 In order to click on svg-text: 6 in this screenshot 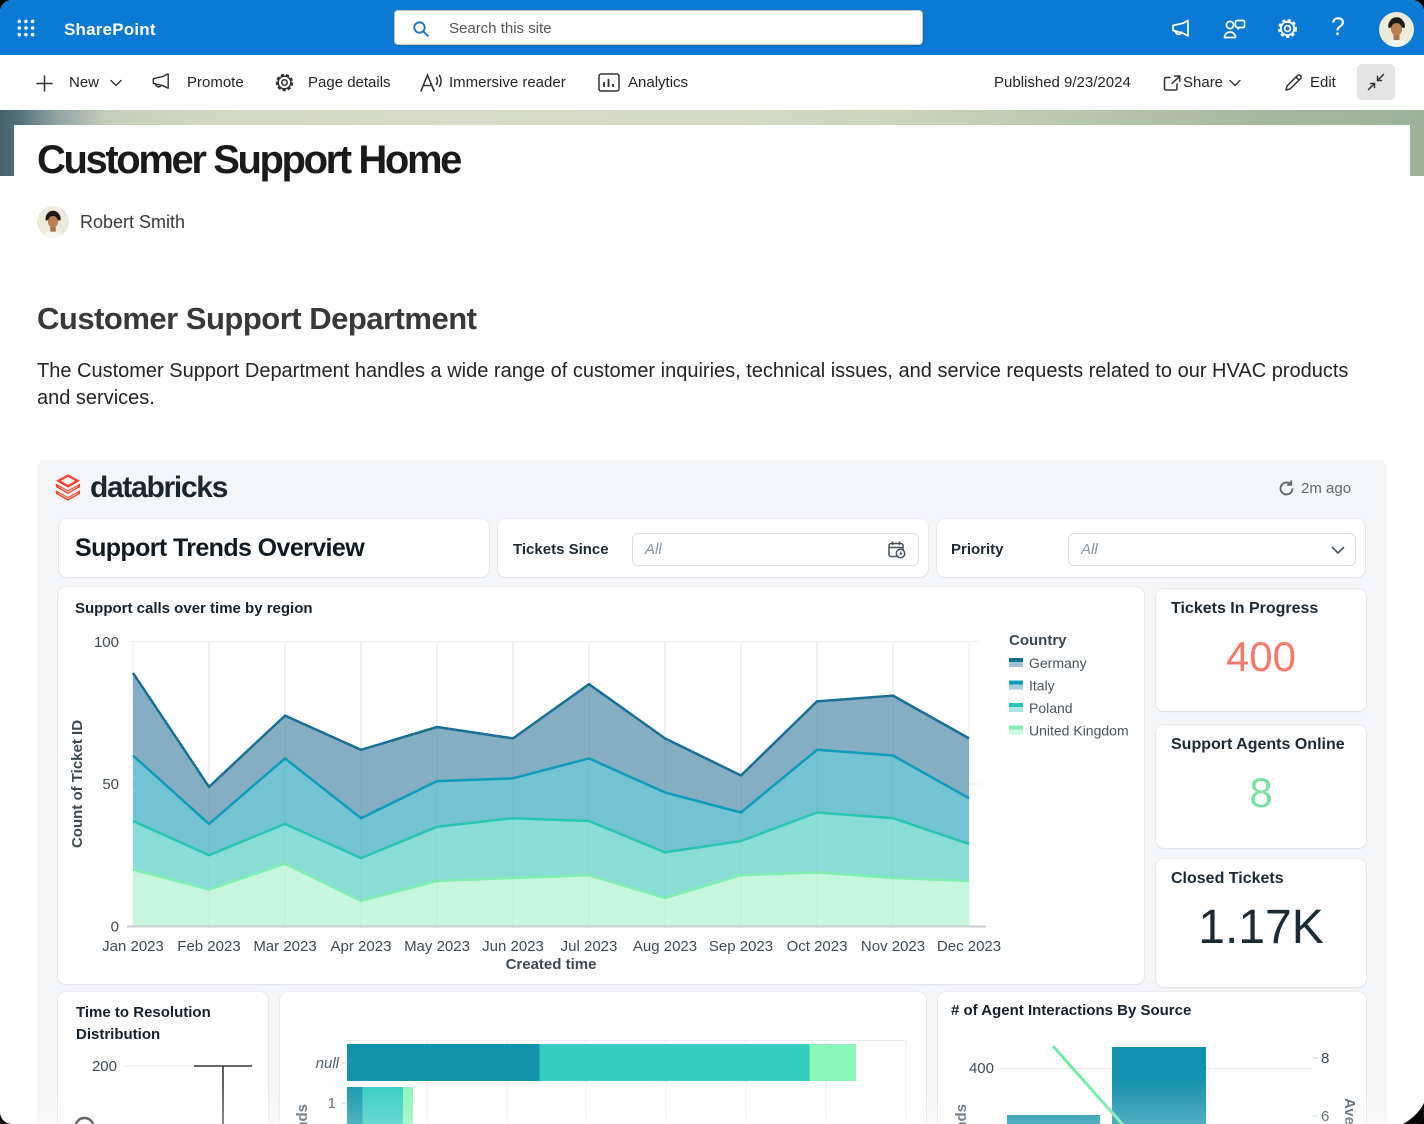, I will do `click(1325, 1116)`.